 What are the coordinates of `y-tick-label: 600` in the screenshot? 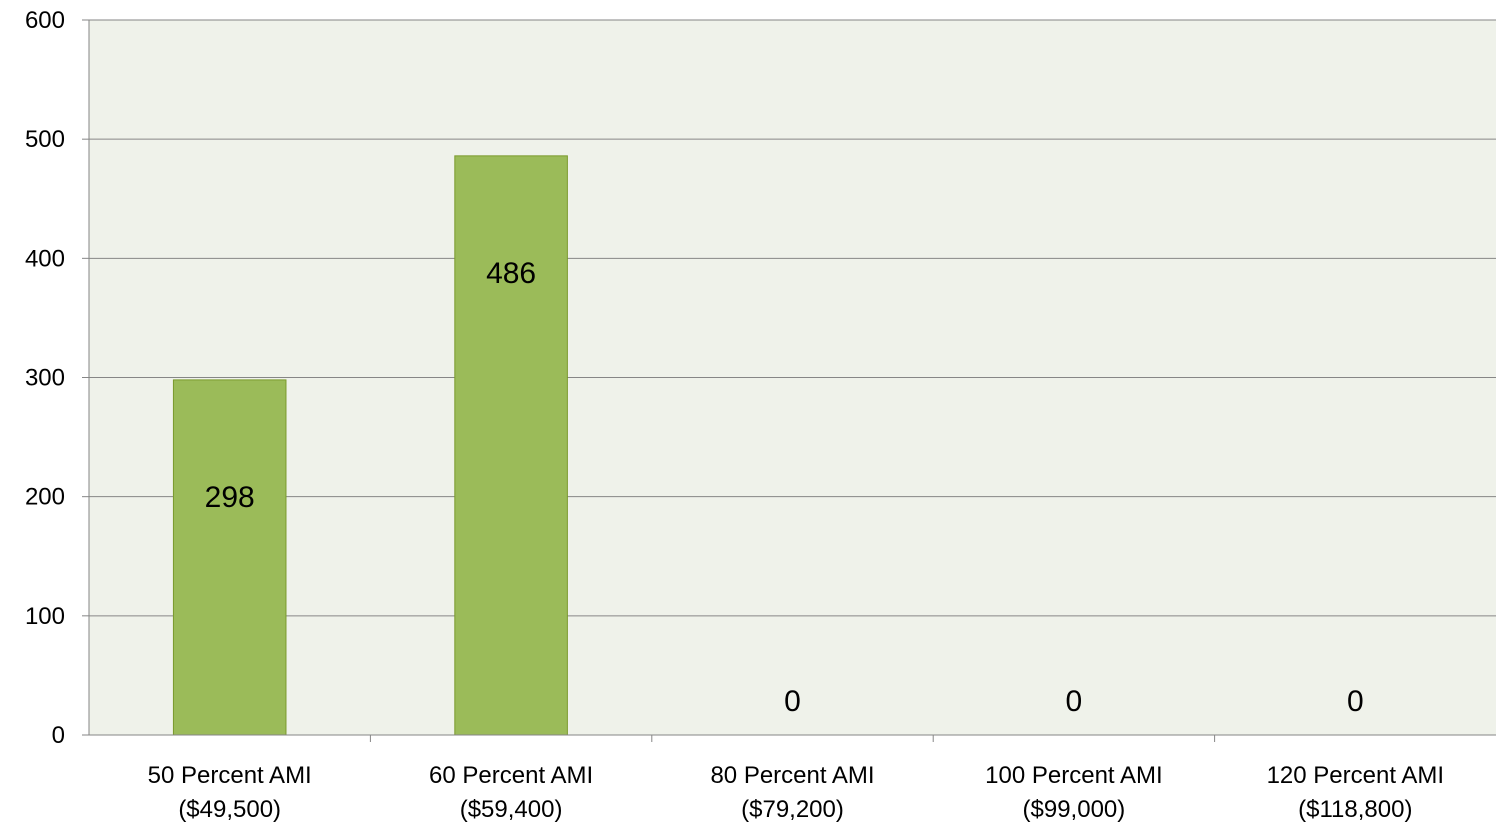 It's located at (45, 20).